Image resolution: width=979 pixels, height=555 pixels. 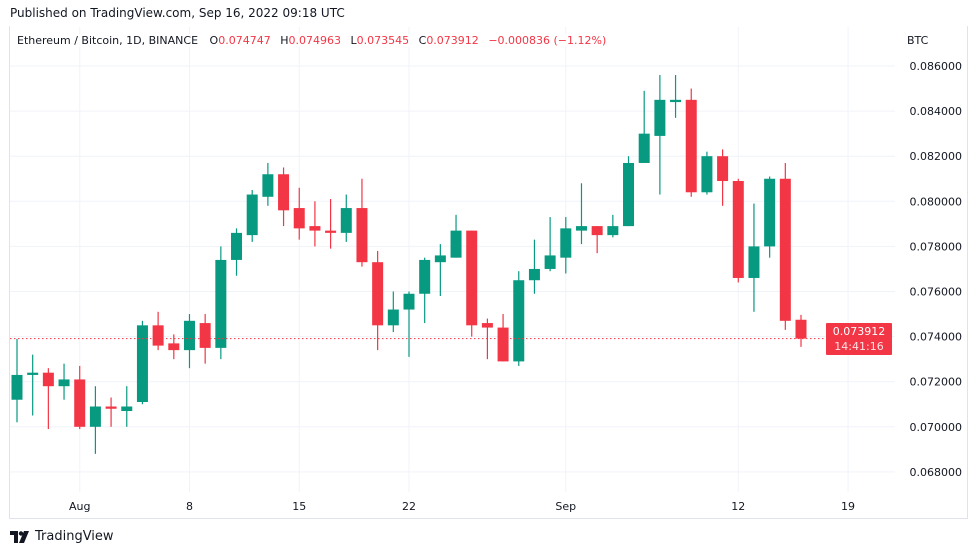 I want to click on high-label: H, so click(x=284, y=40).